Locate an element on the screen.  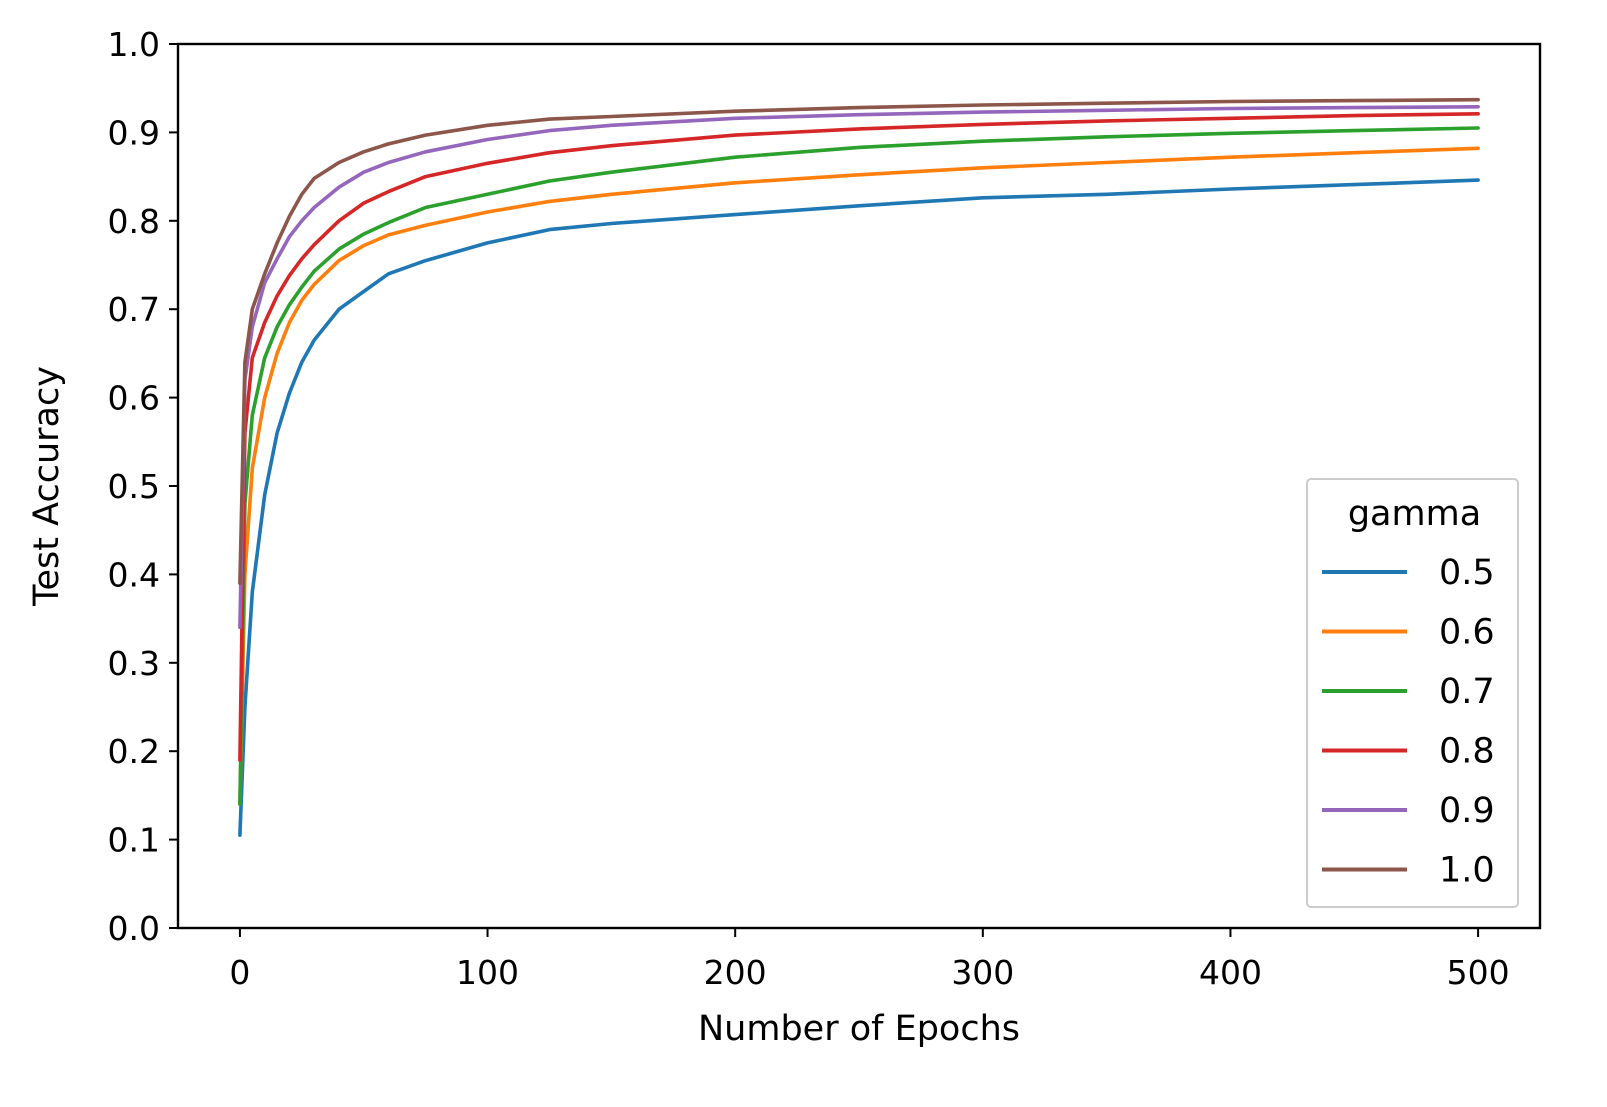
y-tick-label: 0.6 is located at coordinates (134, 398).